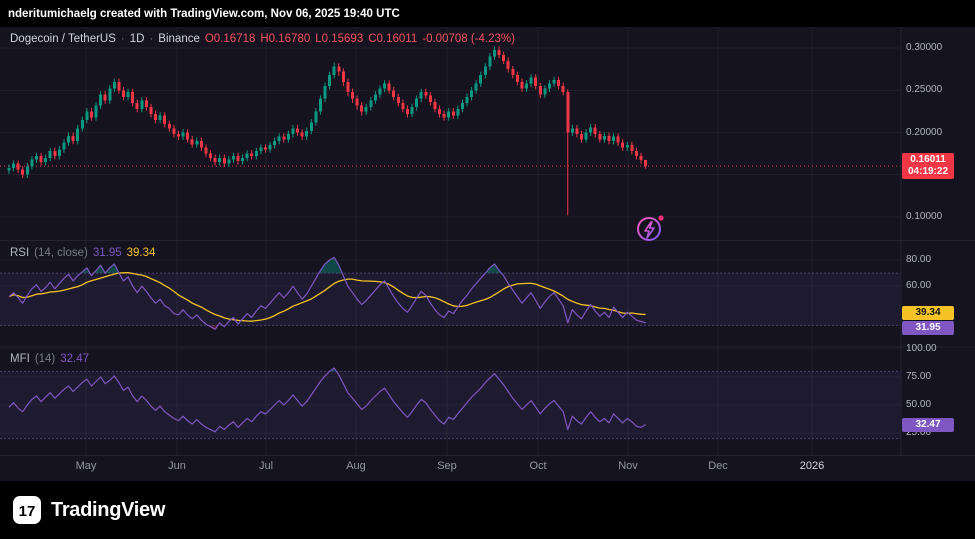  I want to click on exchange-label: Binance, so click(179, 39).